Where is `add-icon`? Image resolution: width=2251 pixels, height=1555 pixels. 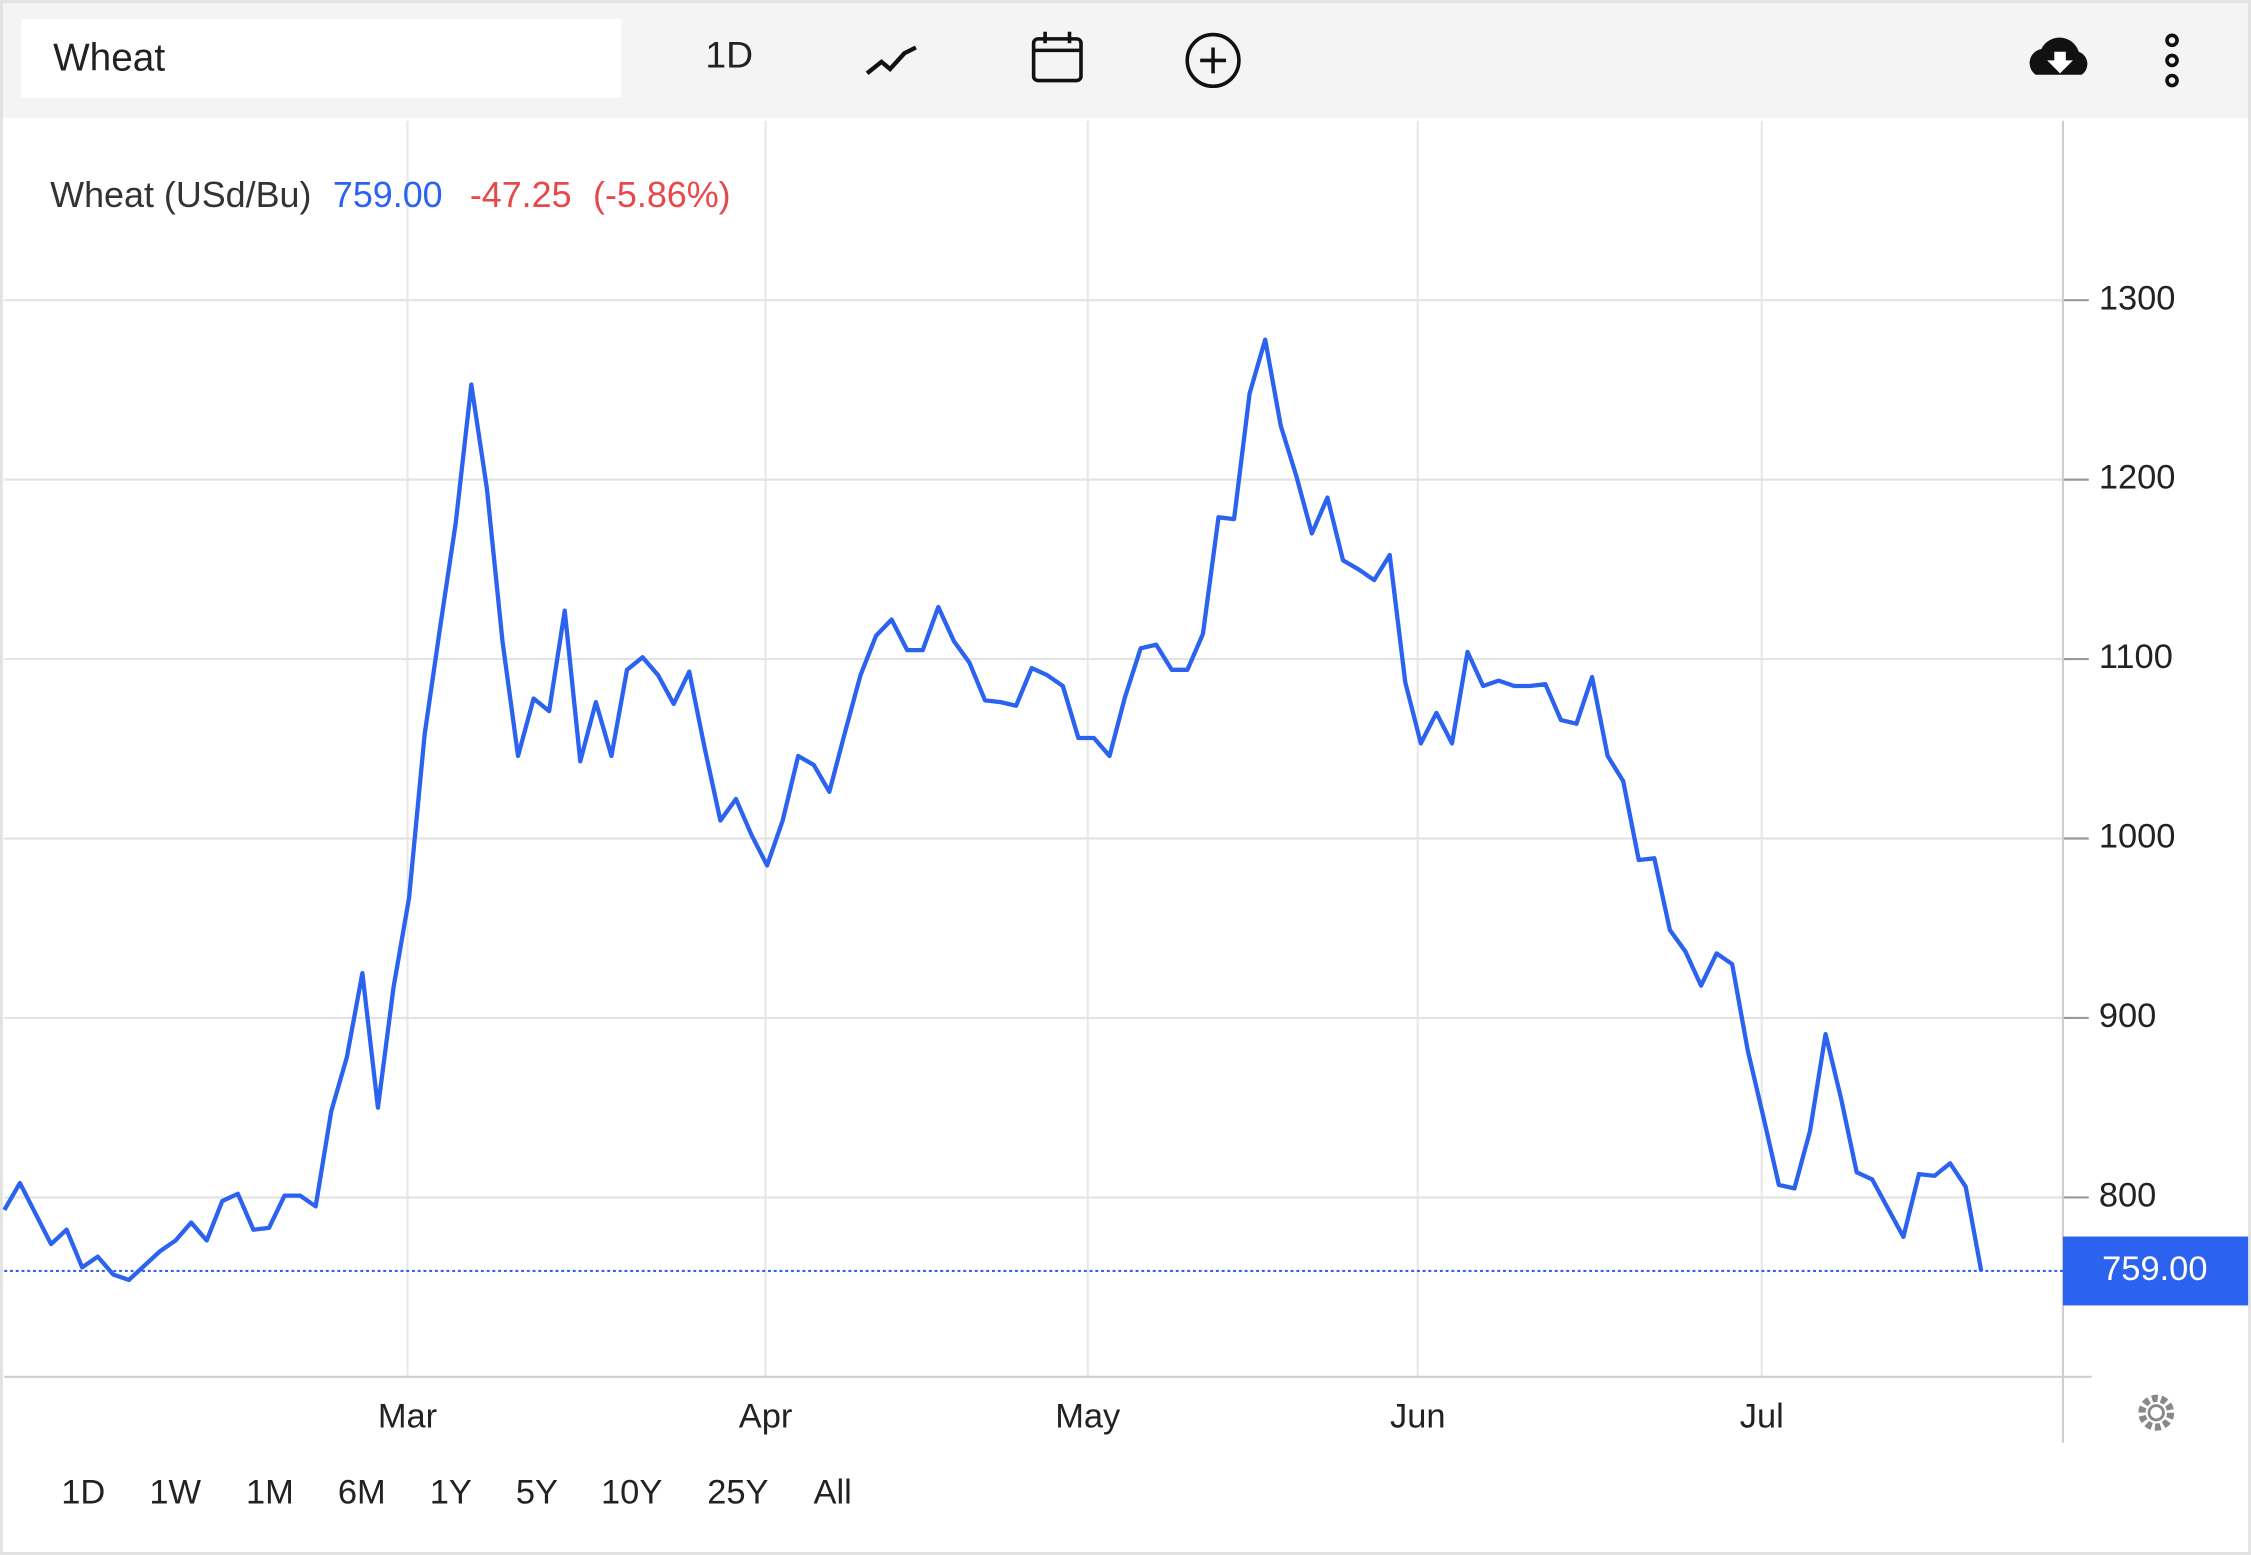
add-icon is located at coordinates (1213, 60).